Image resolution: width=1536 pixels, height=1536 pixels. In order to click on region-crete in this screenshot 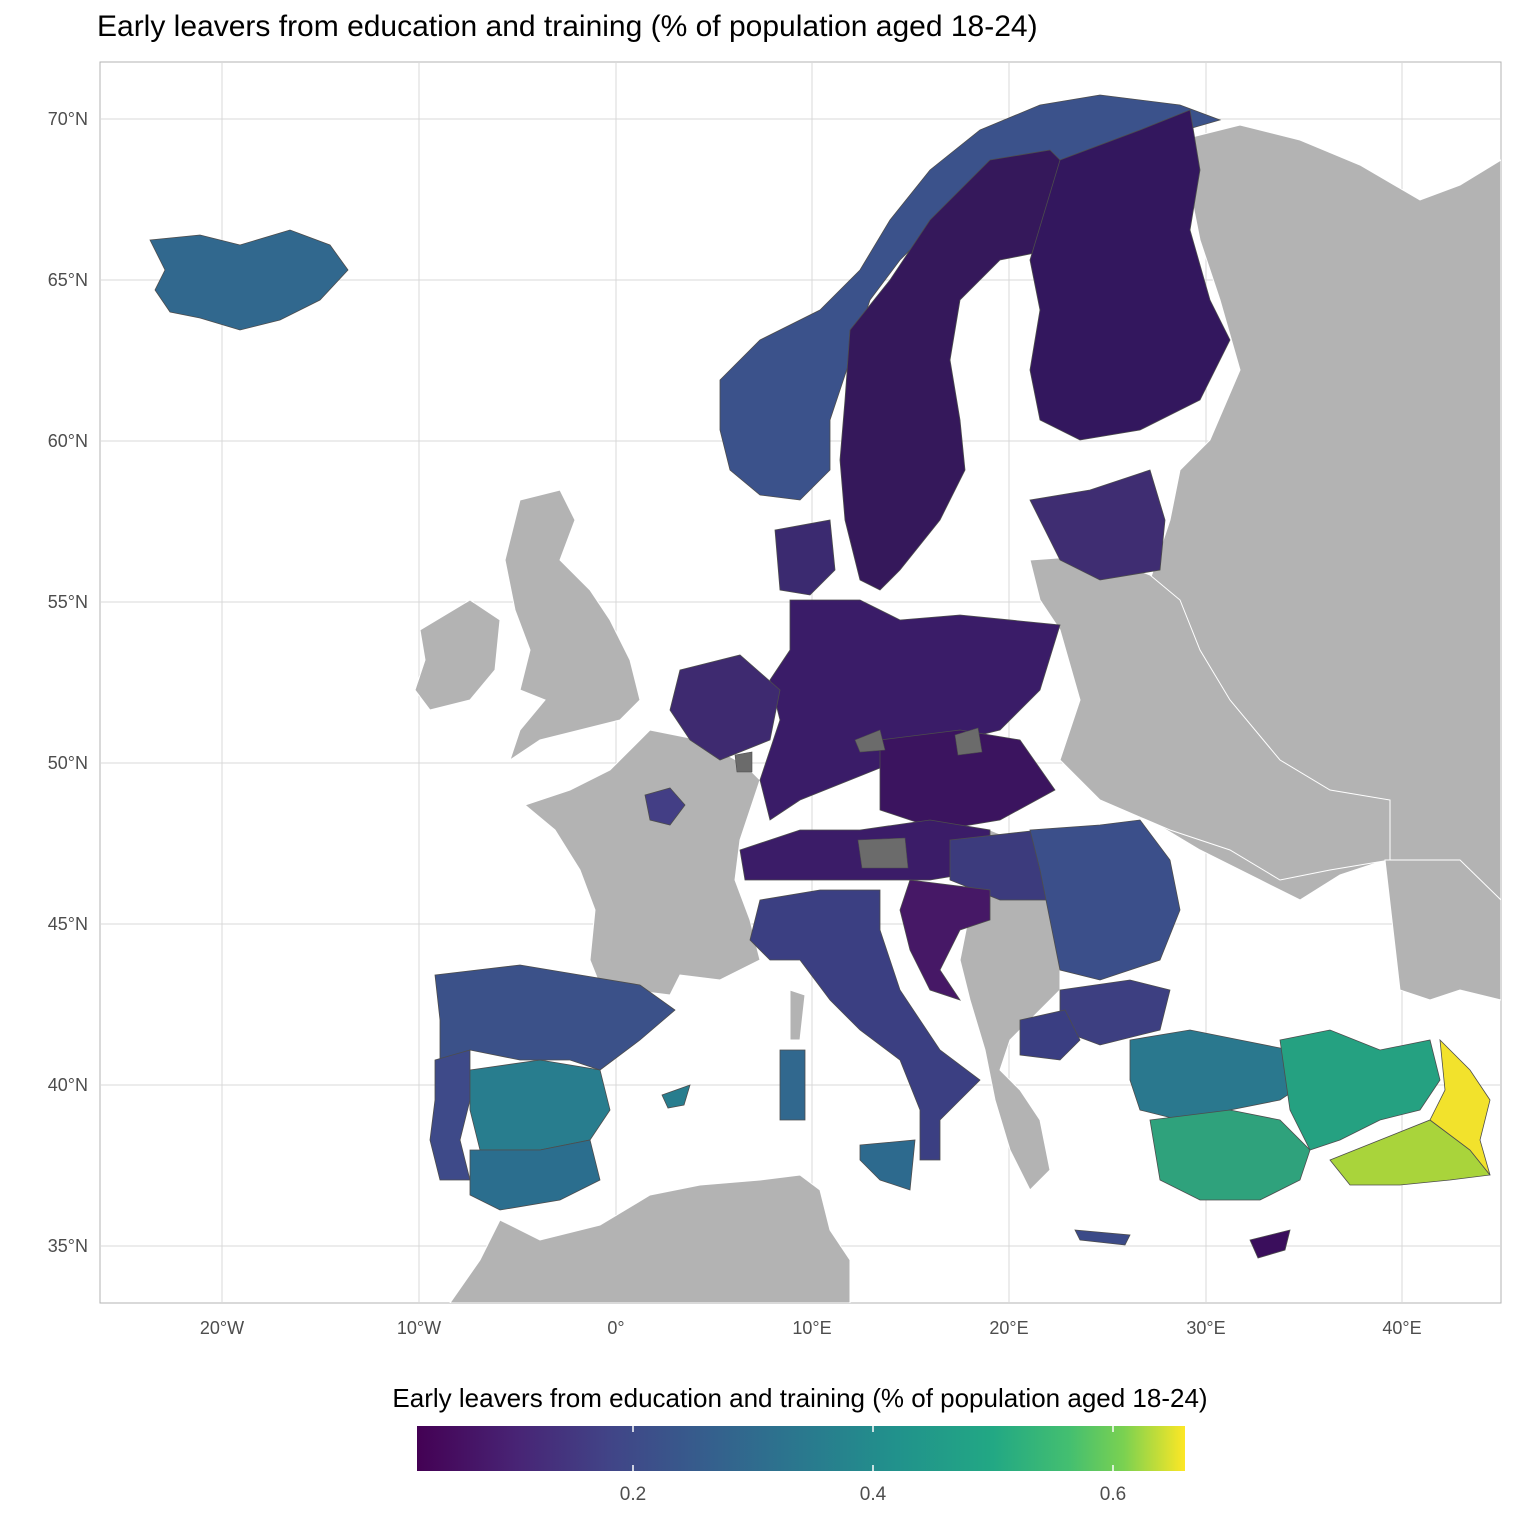, I will do `click(1102, 1237)`.